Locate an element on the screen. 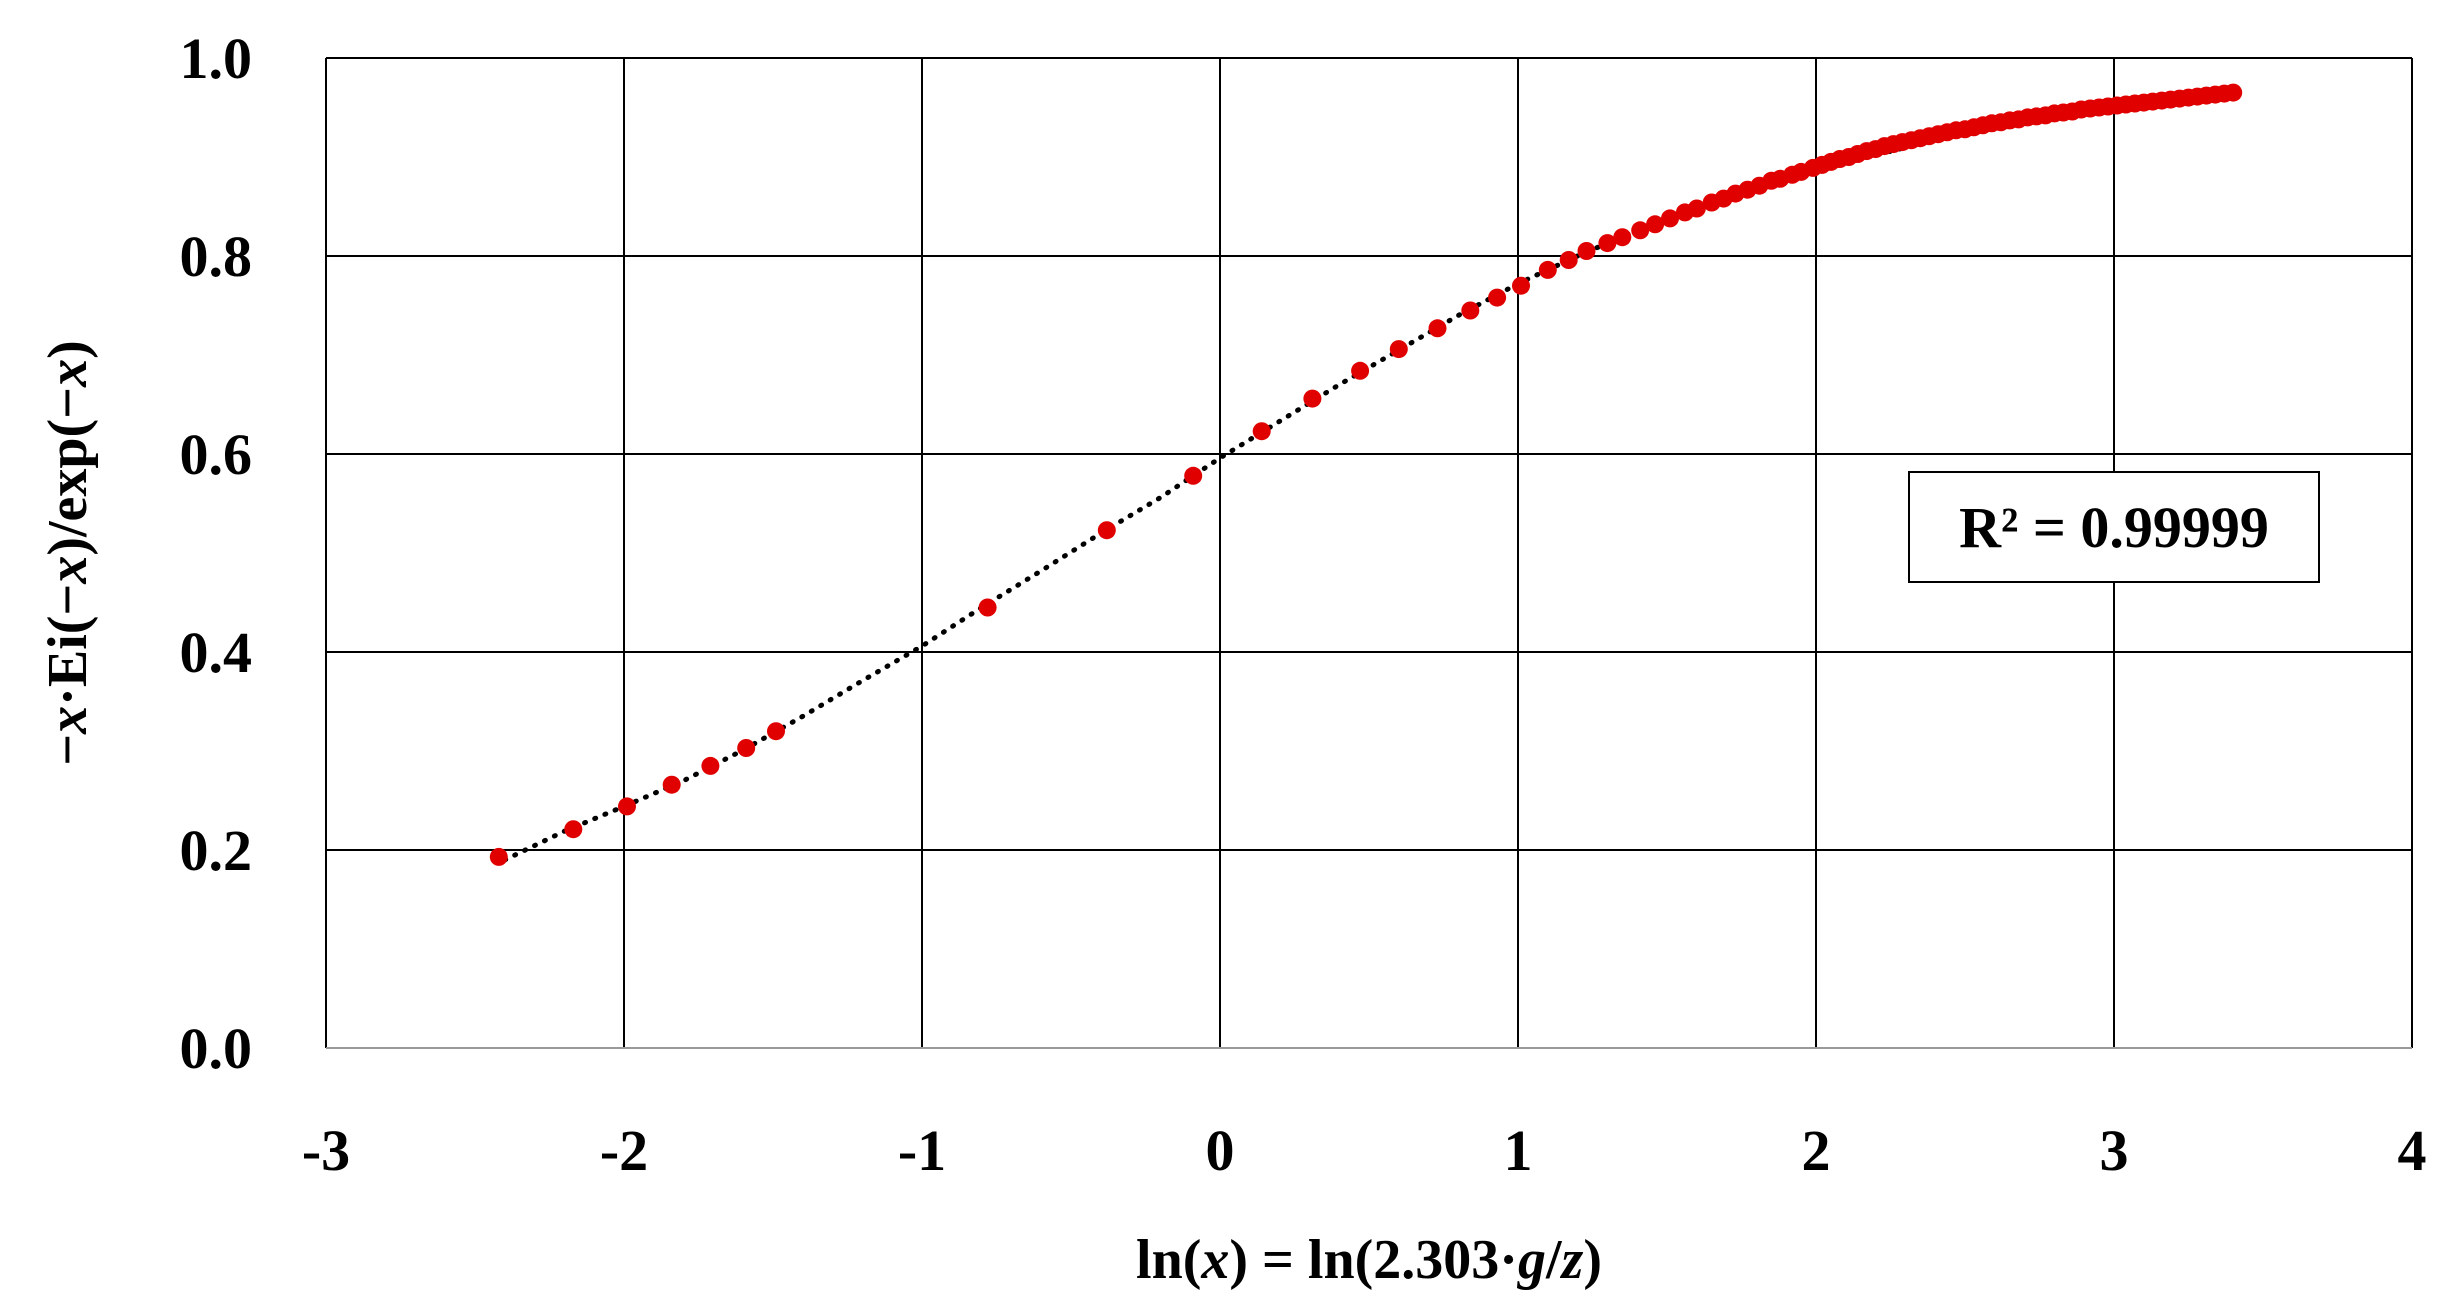 This screenshot has height=1314, width=2457. x-tick-label: -3 is located at coordinates (326, 1150).